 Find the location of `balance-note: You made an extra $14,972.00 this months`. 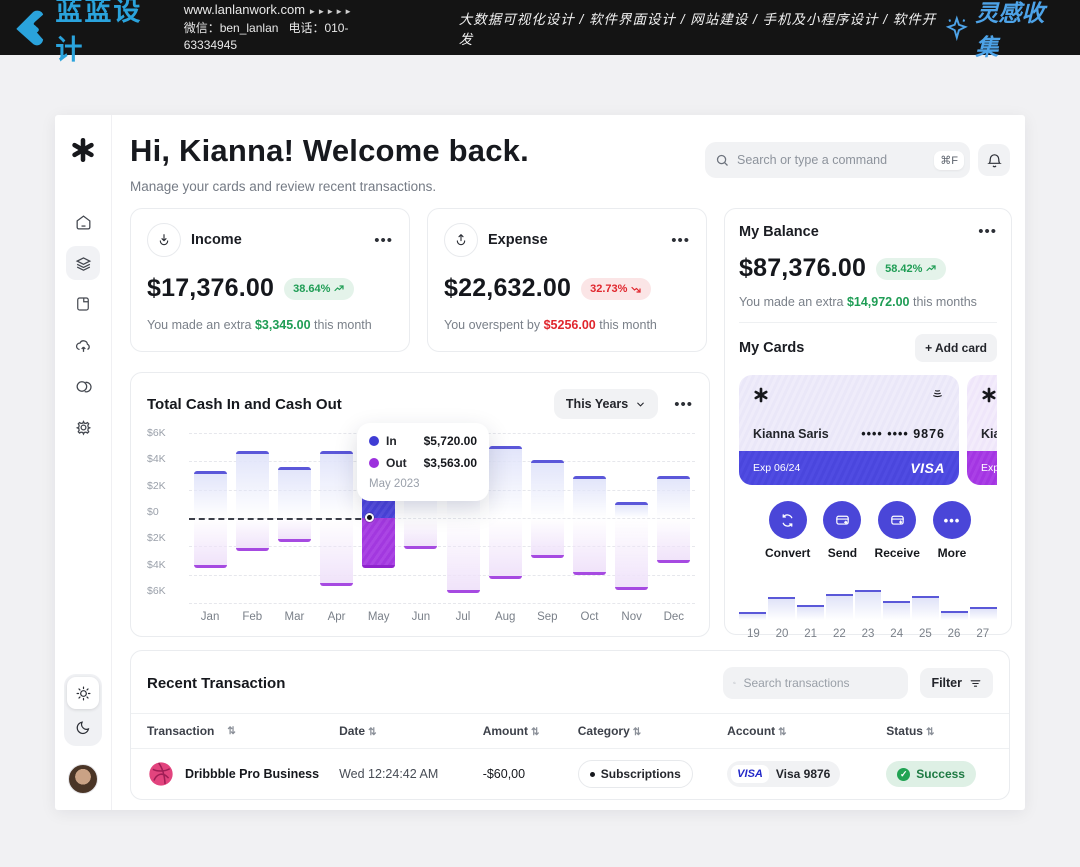

balance-note: You made an extra $14,972.00 this months is located at coordinates (858, 302).